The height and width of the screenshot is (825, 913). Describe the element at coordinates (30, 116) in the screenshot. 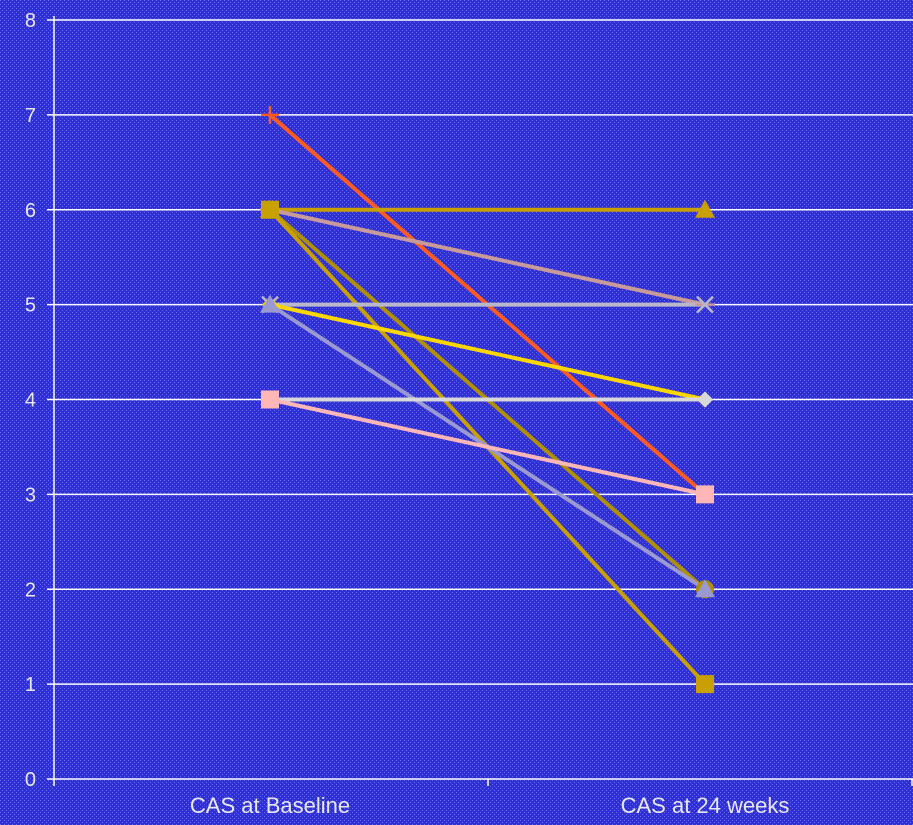

I see `y-tick-label: 7` at that location.